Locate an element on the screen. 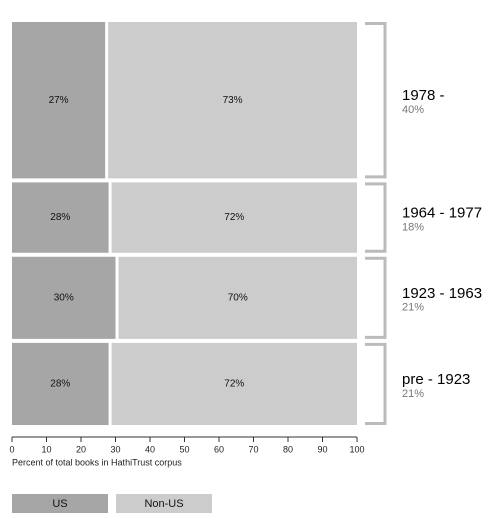 This screenshot has width=500, height=525. x-tick-label: 90 is located at coordinates (322, 449).